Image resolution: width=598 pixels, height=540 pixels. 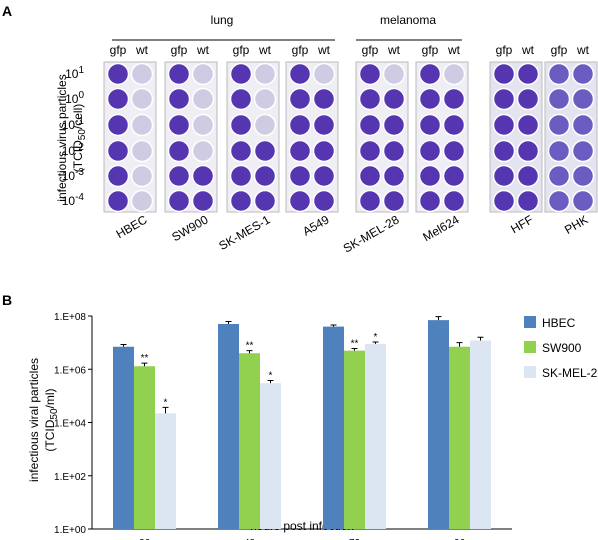 I want to click on row-label-exp: -4, so click(x=79, y=197).